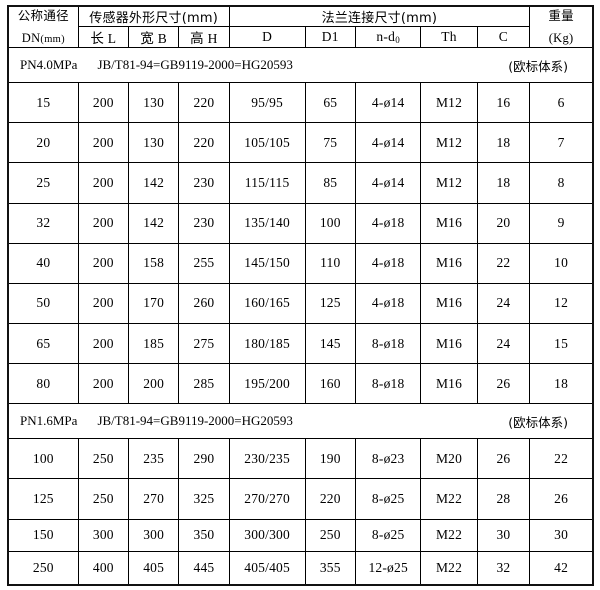  I want to click on cell-diameter-d: 195/200, so click(267, 384).